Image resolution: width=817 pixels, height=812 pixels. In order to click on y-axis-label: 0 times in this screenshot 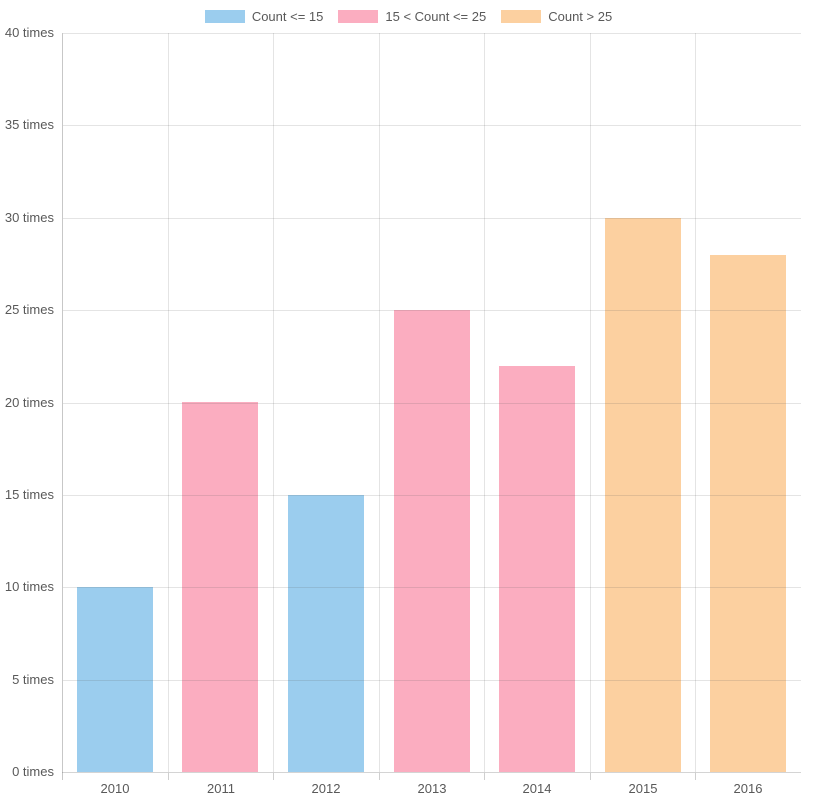, I will do `click(33, 771)`.